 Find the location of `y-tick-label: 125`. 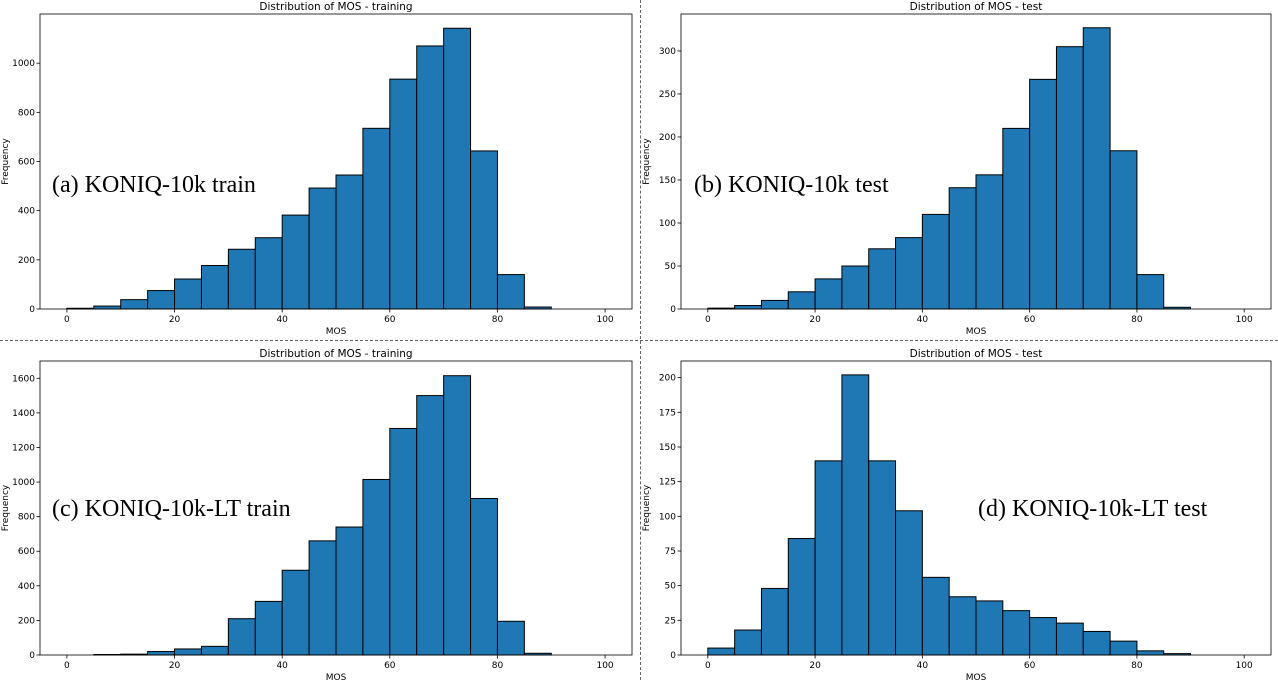

y-tick-label: 125 is located at coordinates (667, 483).